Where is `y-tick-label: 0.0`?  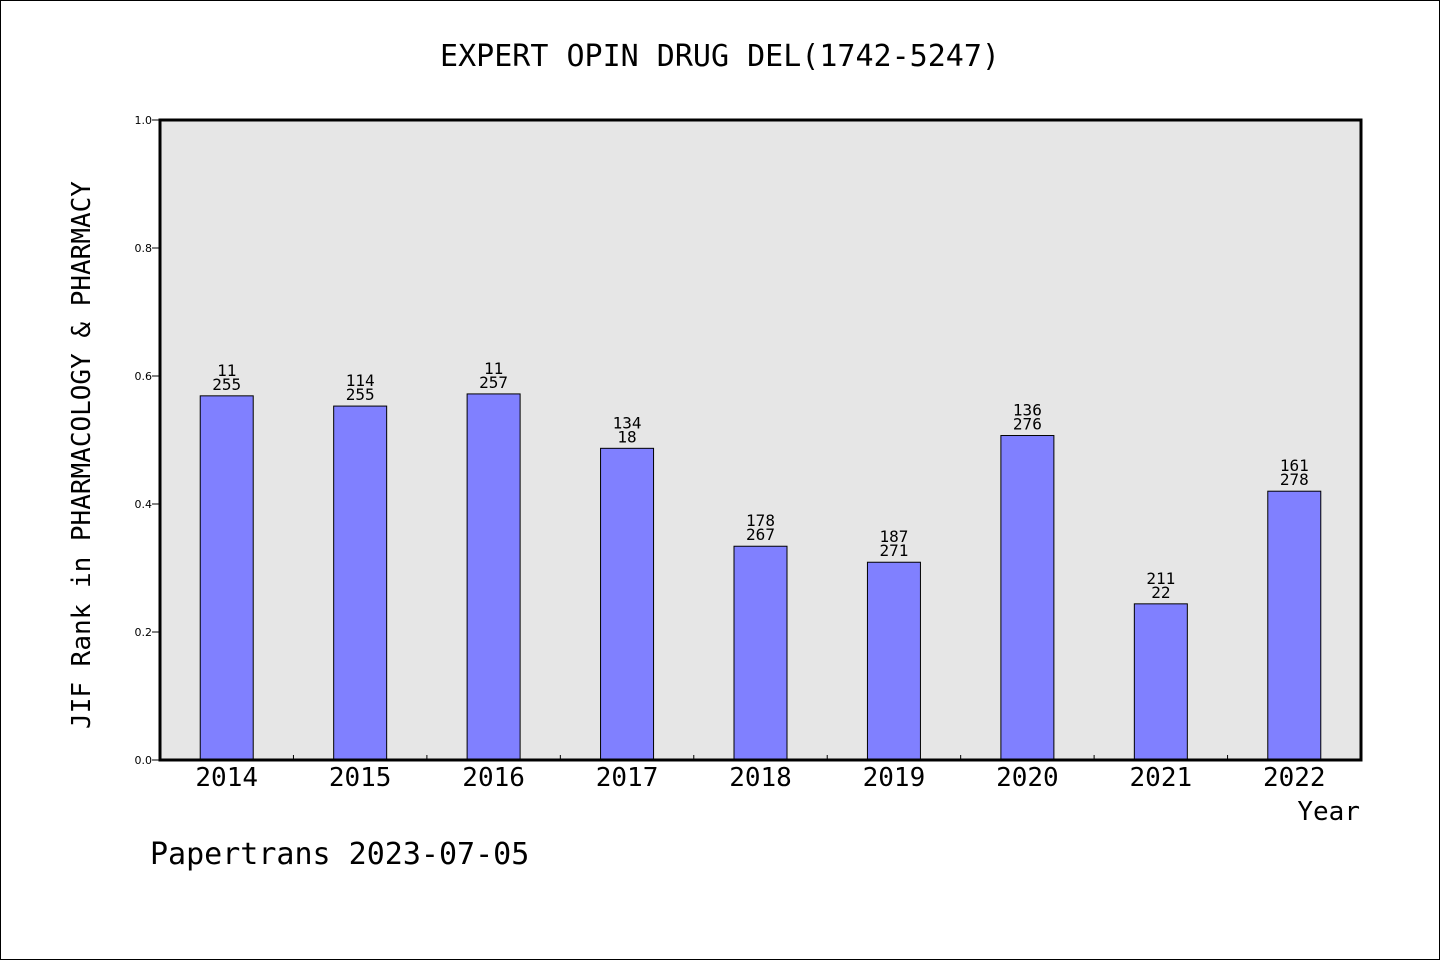 y-tick-label: 0.0 is located at coordinates (144, 760).